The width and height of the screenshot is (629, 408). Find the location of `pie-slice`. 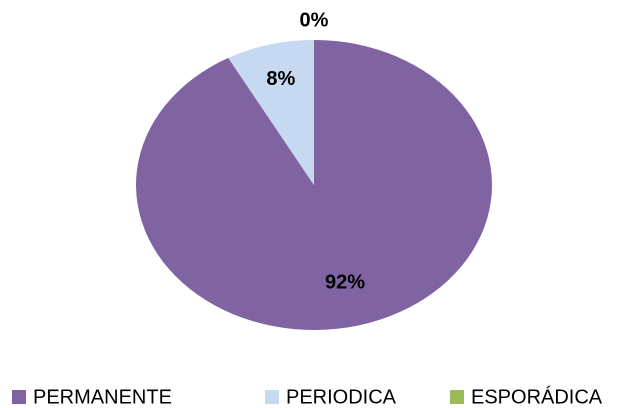

pie-slice is located at coordinates (271, 112).